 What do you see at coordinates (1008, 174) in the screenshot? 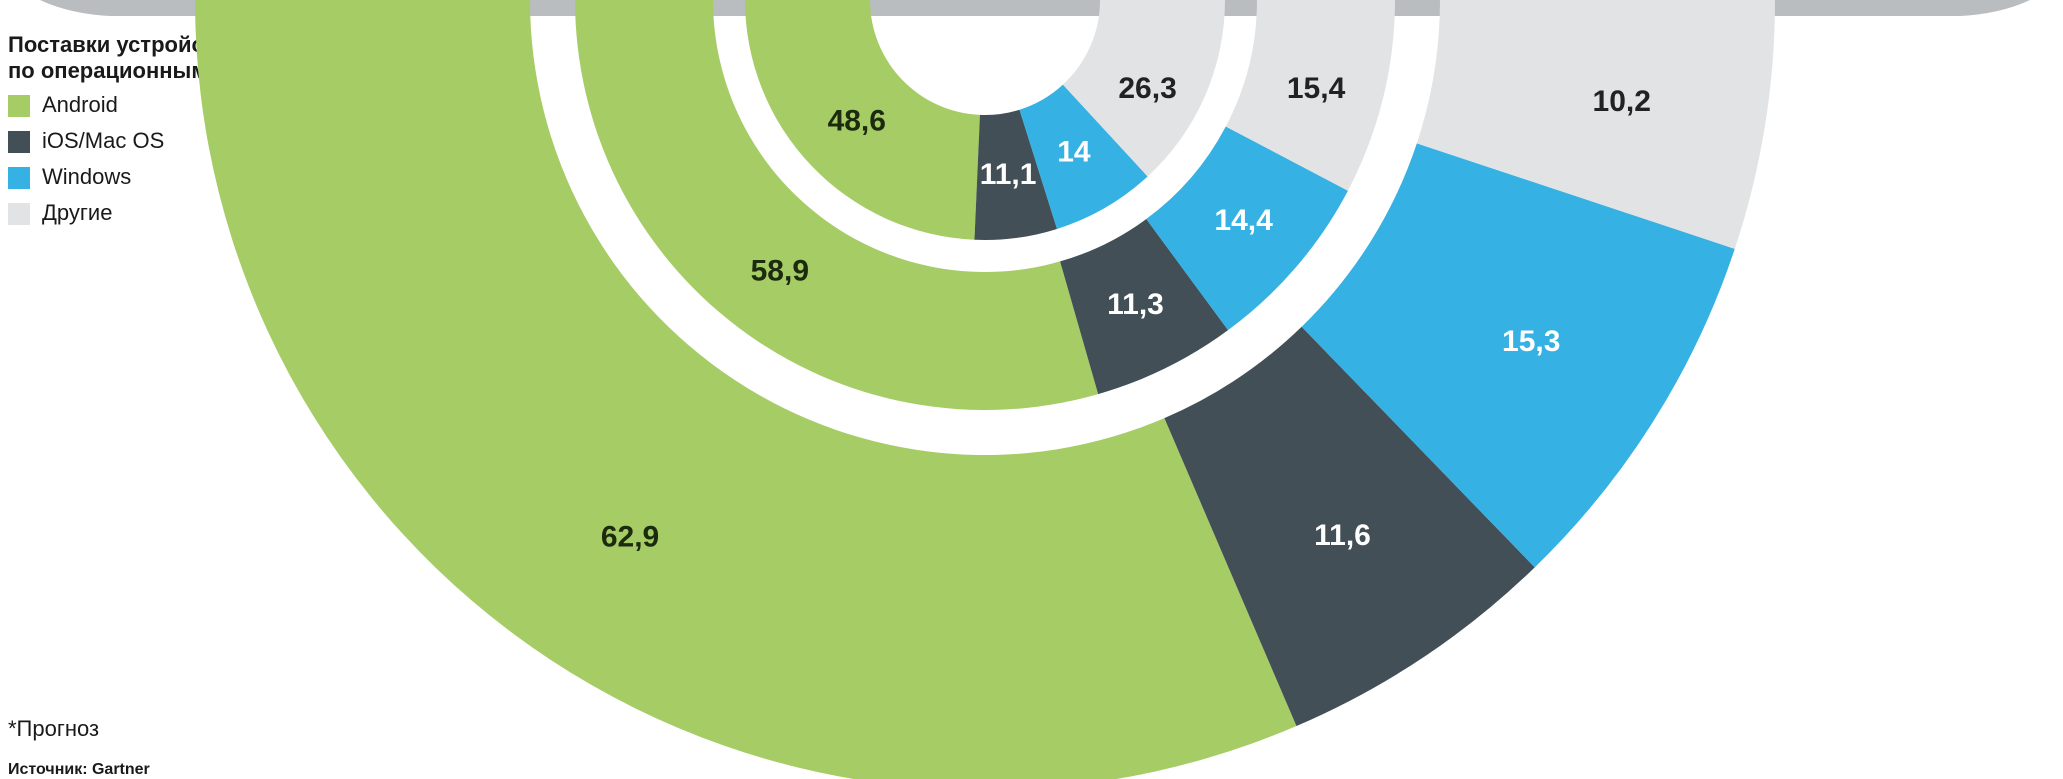
I see `value-label: 11,1` at bounding box center [1008, 174].